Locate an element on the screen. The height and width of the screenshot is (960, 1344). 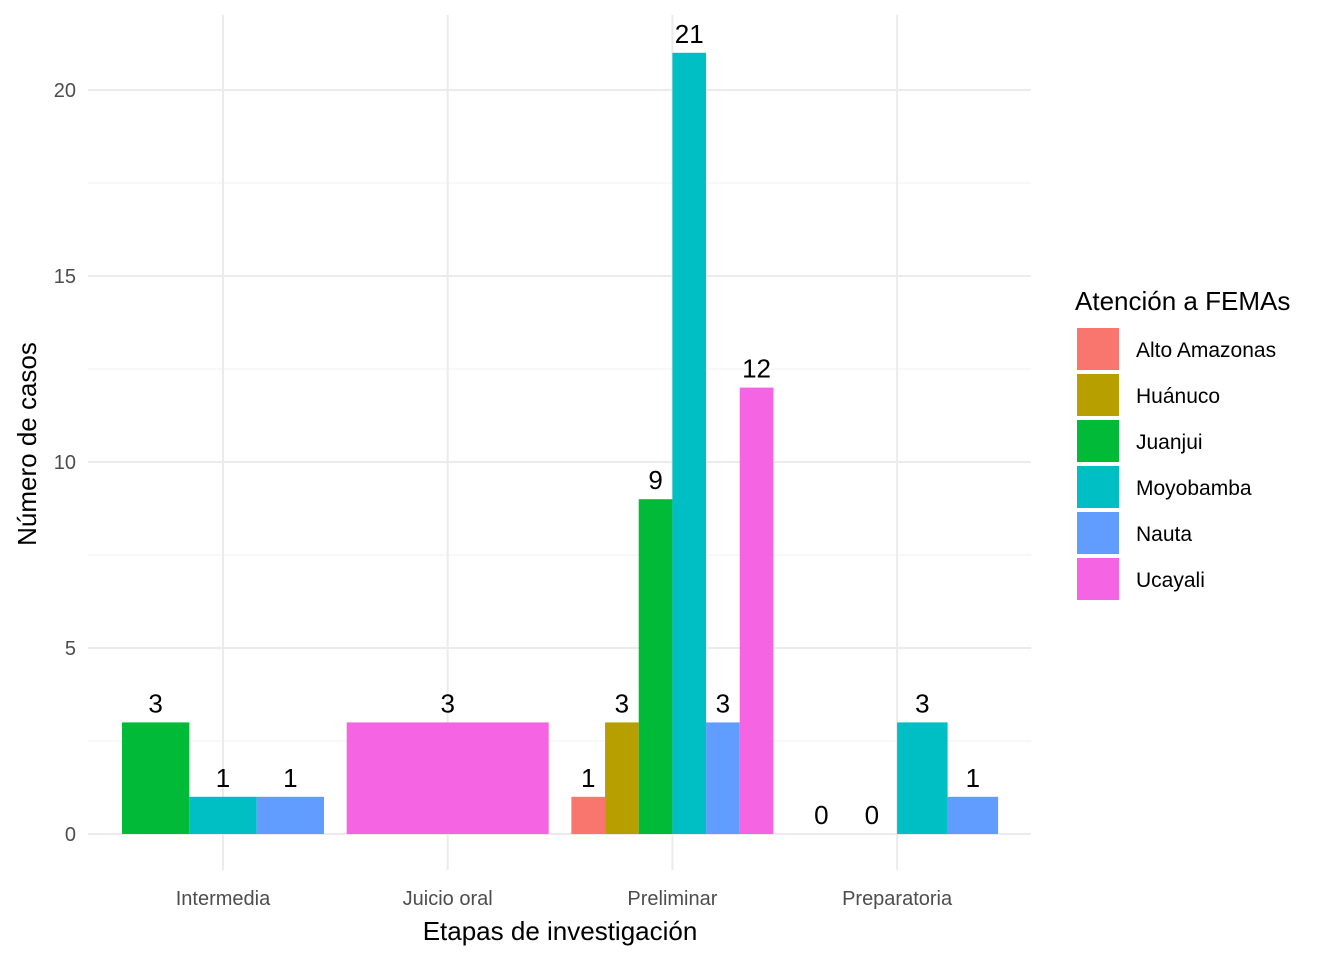
x-tick-label: Intermedia is located at coordinates (223, 899).